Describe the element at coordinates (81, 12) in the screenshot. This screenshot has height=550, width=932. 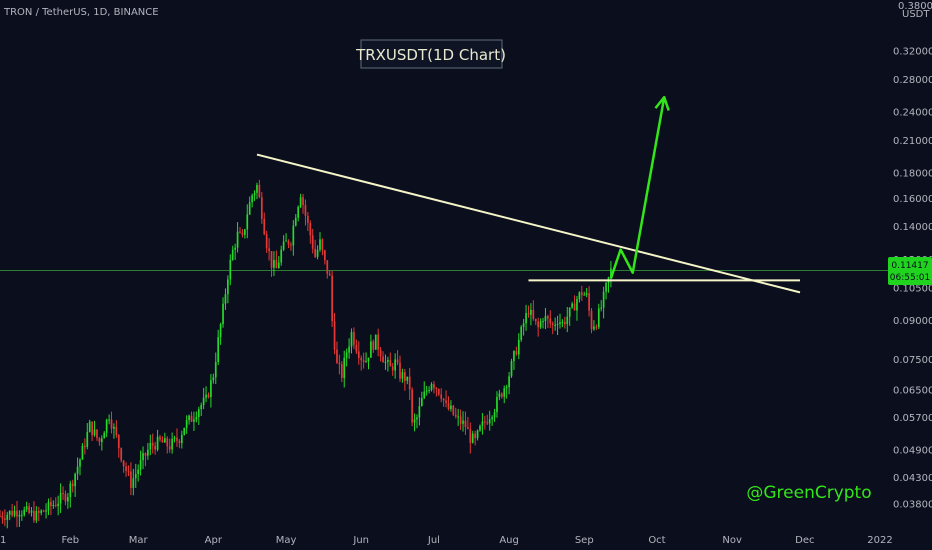
I see `symbol-header: TRON / TetherUS, 1D, BINANCE` at that location.